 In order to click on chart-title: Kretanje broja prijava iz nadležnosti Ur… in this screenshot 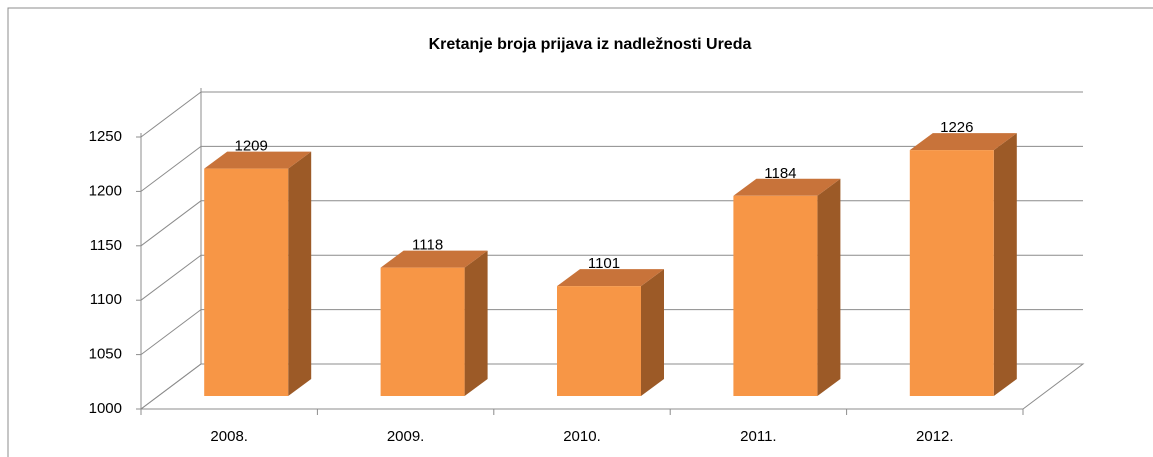, I will do `click(590, 44)`.